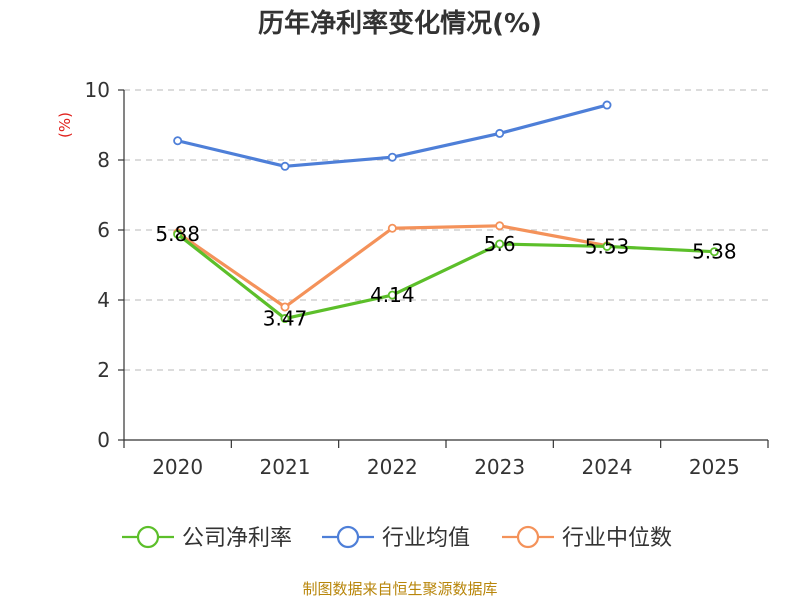  I want to click on data-point-s0-2022, so click(392, 295).